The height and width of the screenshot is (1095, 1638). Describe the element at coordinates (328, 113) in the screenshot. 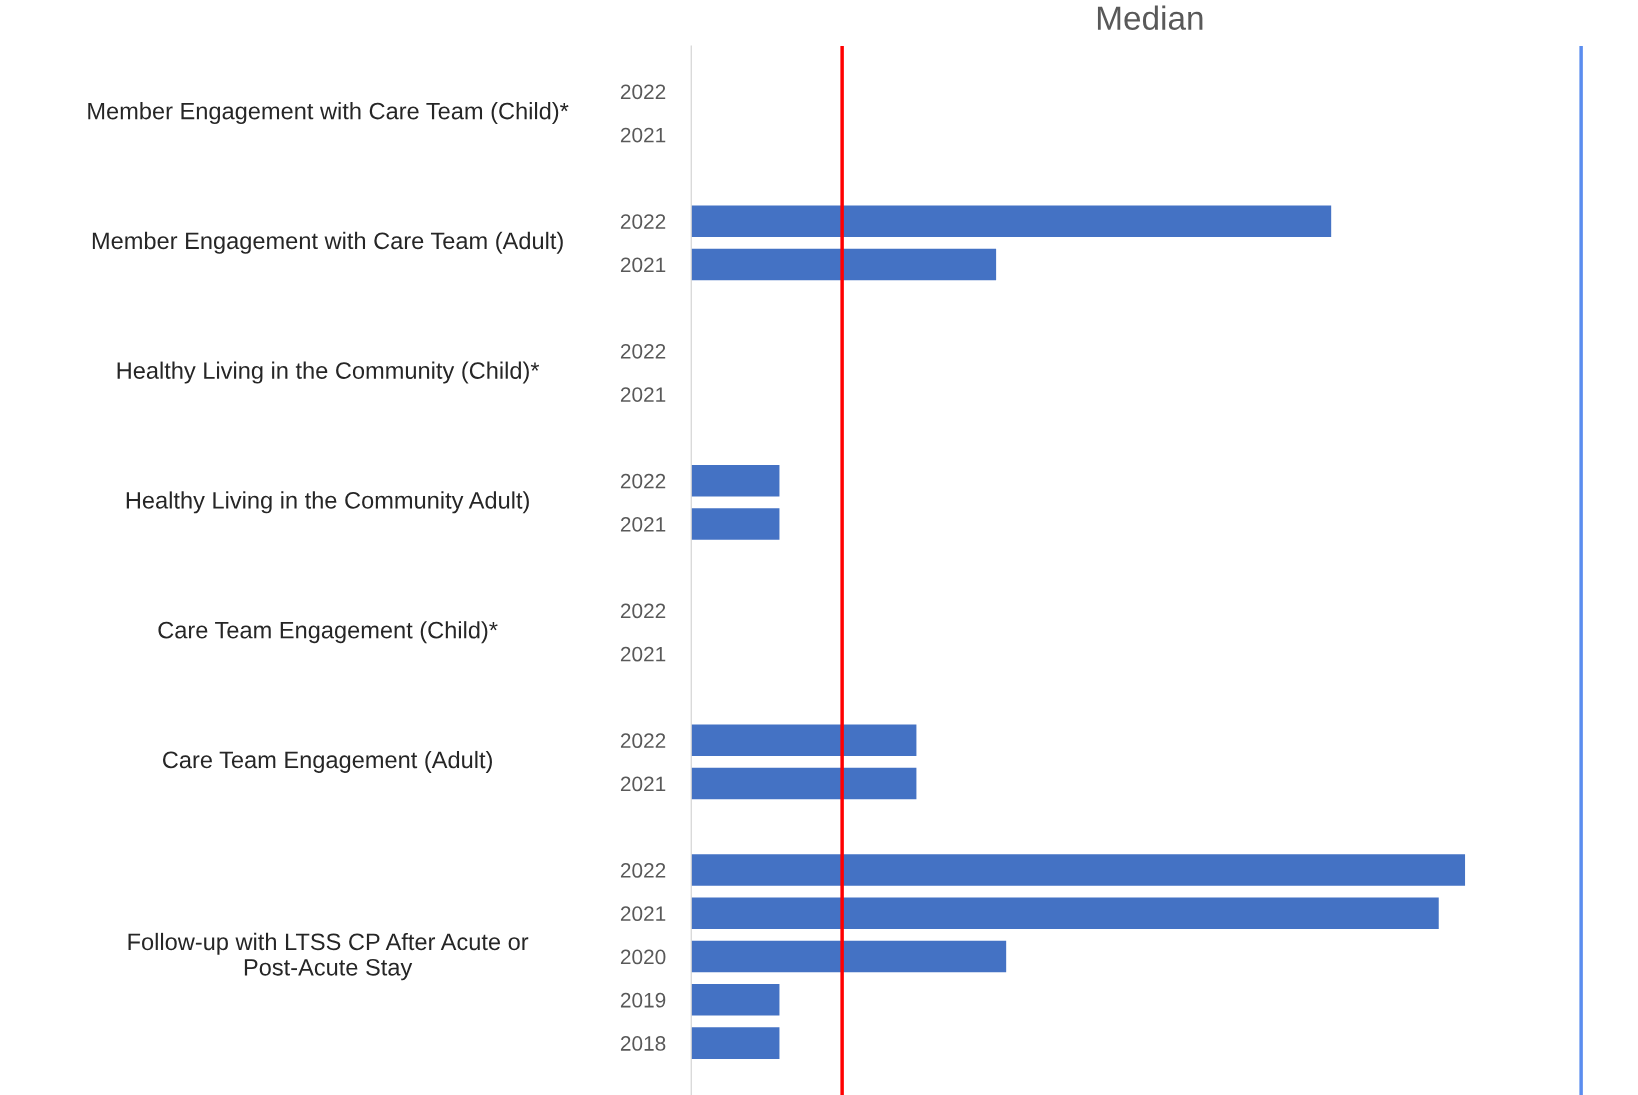

I see `text: Member Engagement with Care Team (Child)*` at that location.